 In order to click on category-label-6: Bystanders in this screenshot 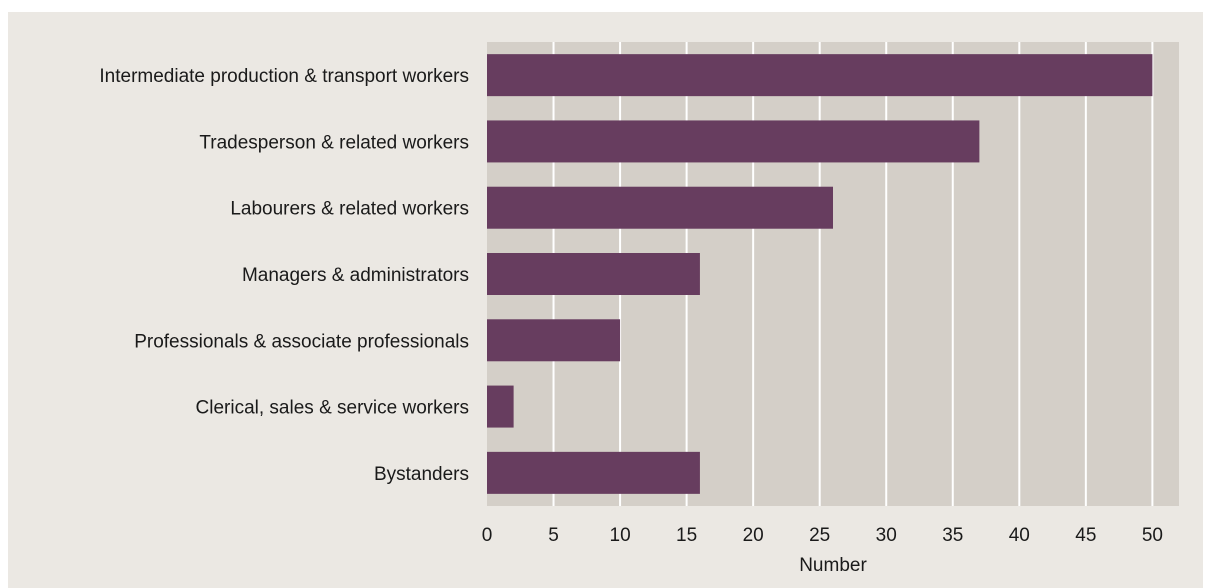, I will do `click(421, 474)`.